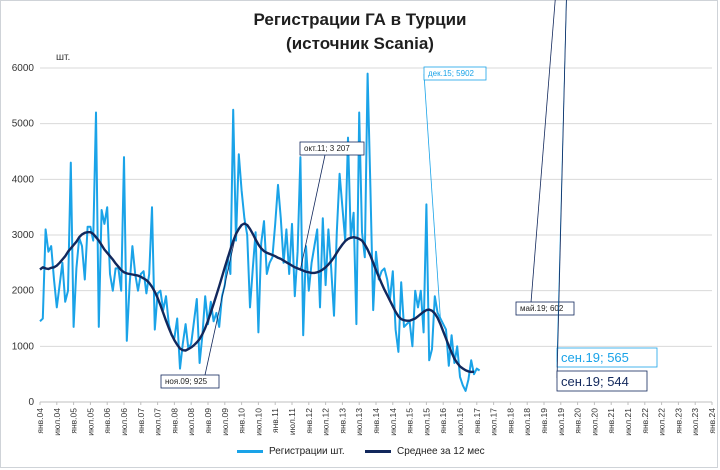 This screenshot has width=720, height=470. What do you see at coordinates (544, 421) in the screenshot?
I see `x-tick-label: янв.19` at bounding box center [544, 421].